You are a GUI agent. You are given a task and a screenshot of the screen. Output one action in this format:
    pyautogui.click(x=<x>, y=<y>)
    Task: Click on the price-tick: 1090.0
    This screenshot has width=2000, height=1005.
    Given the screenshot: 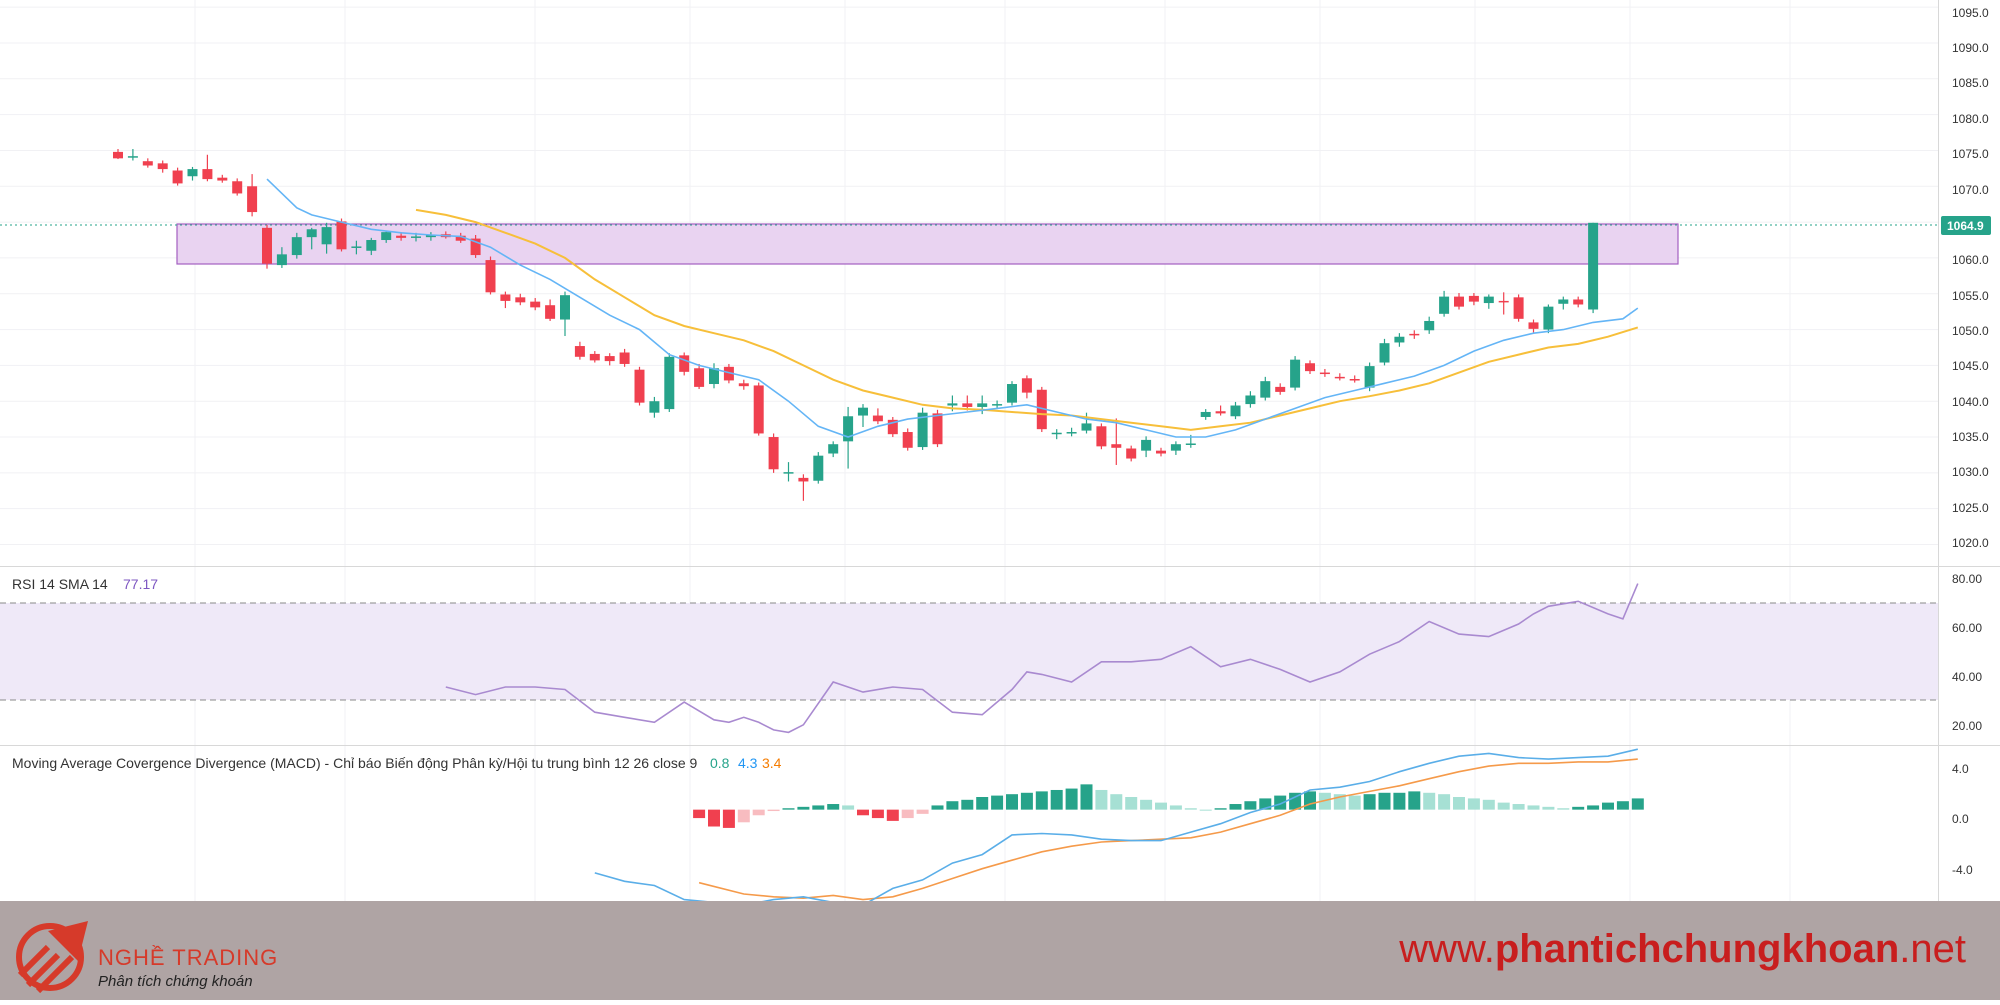 What is the action you would take?
    pyautogui.click(x=1970, y=48)
    